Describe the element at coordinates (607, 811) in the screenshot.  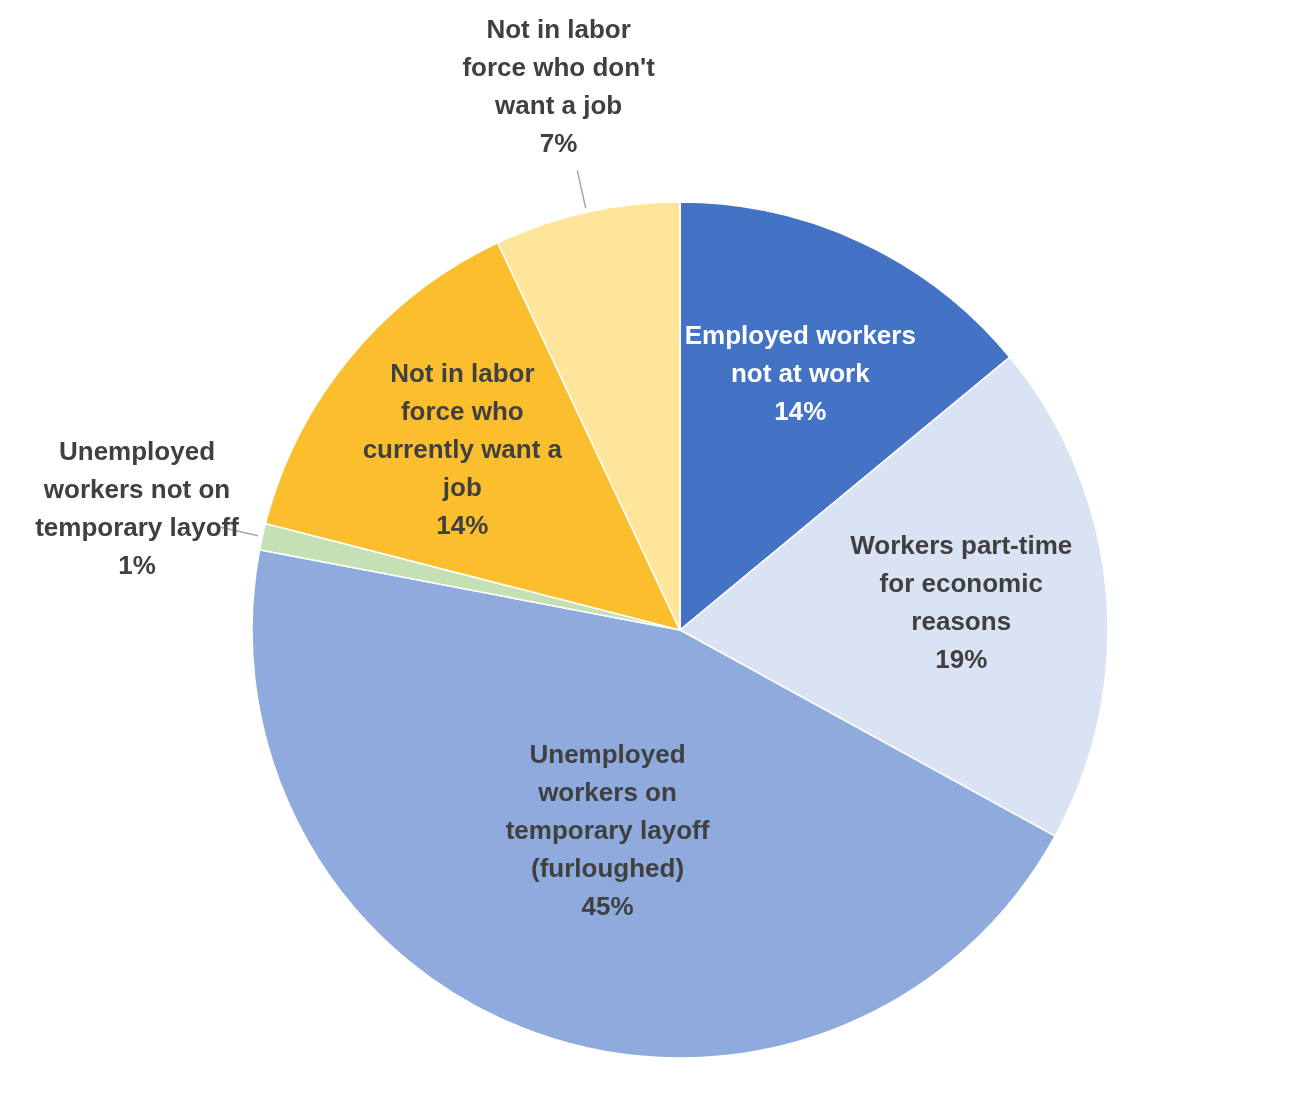
I see `slice-label: Unemployed workers on temporary layoff (furloughed)` at that location.